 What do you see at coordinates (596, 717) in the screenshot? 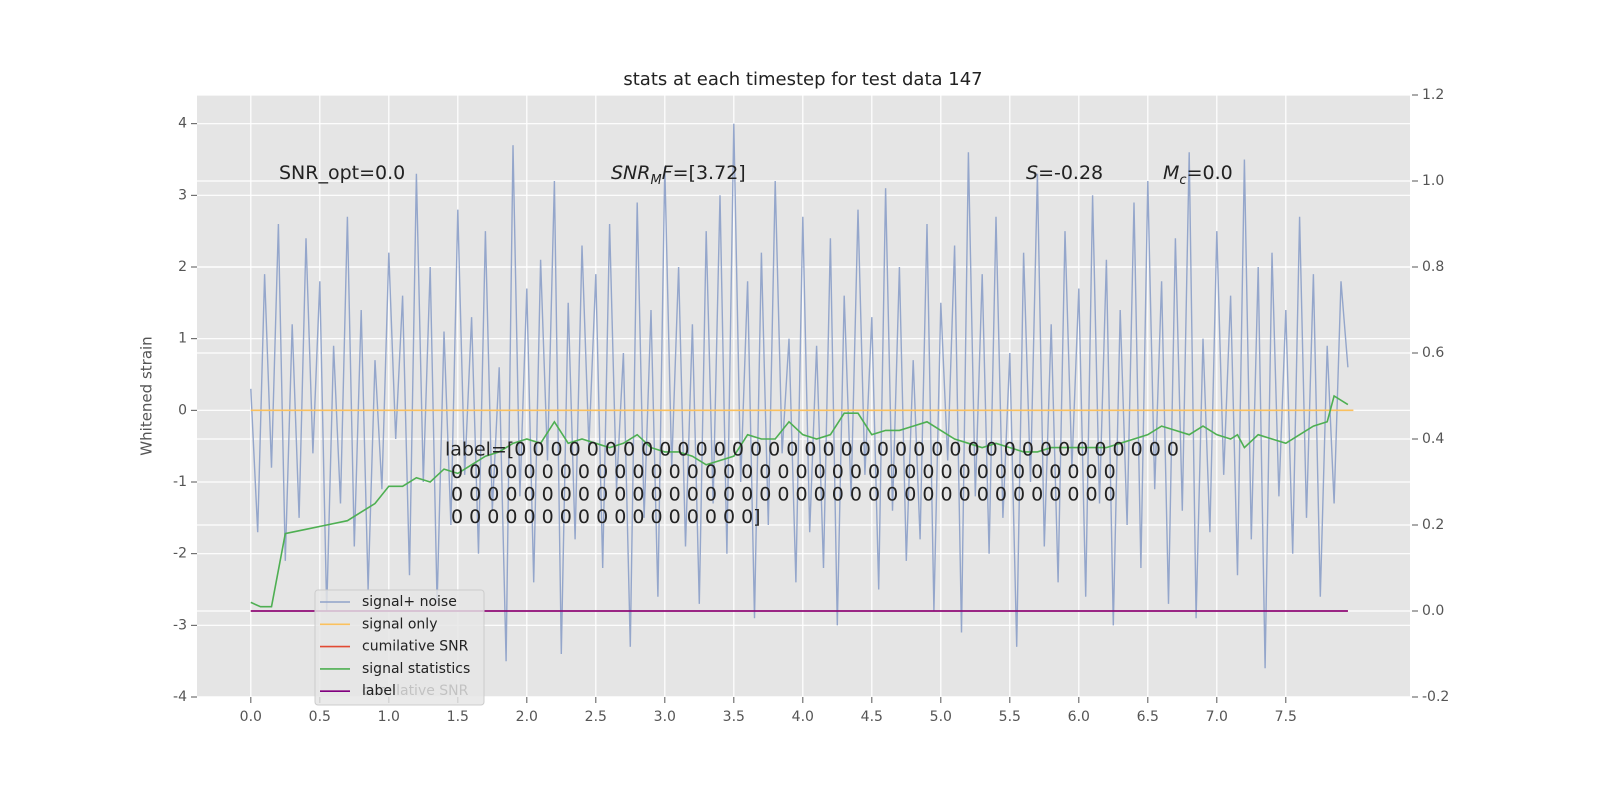
I see `x-tick-label: 2.5` at bounding box center [596, 717].